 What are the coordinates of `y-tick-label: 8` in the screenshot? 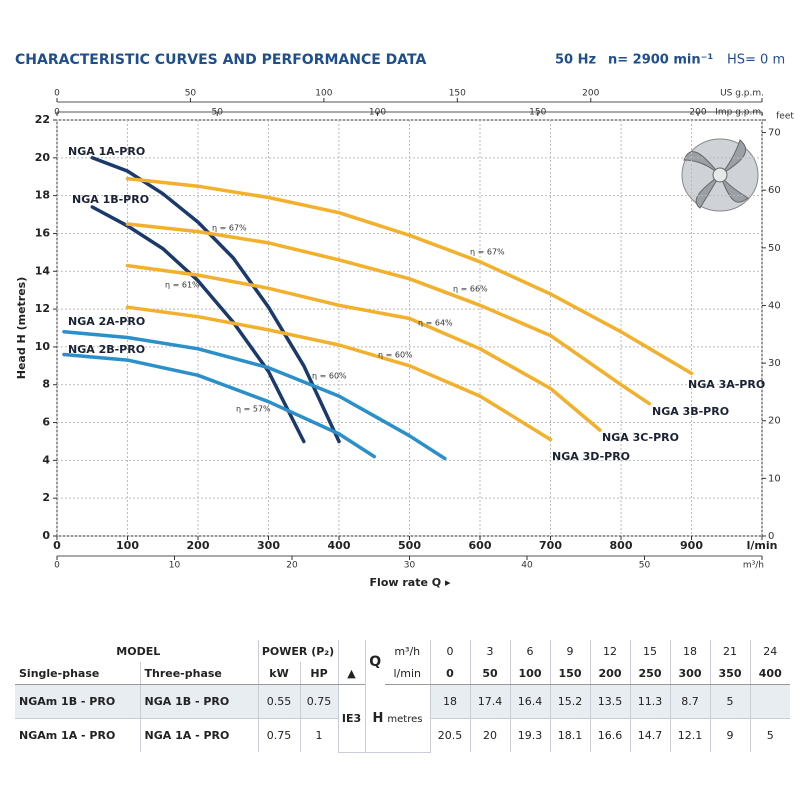 It's located at (46, 384).